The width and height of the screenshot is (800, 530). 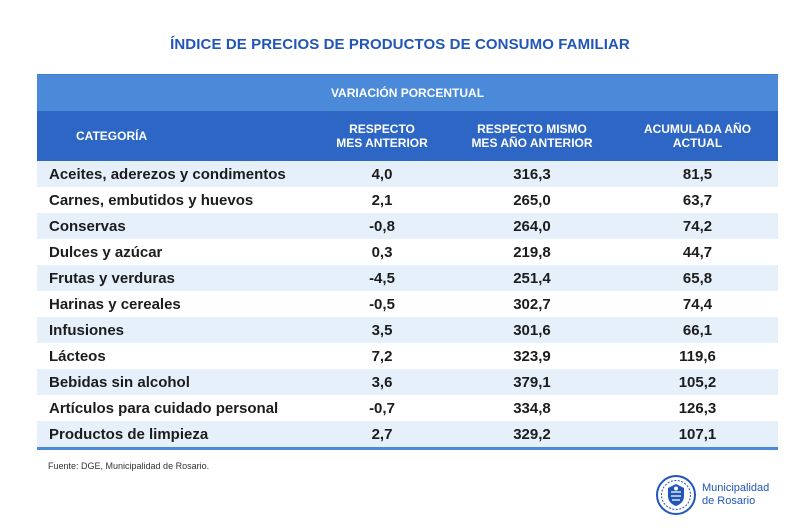 I want to click on group-header: VARIACIÓN PORCENTUAL, so click(x=407, y=92).